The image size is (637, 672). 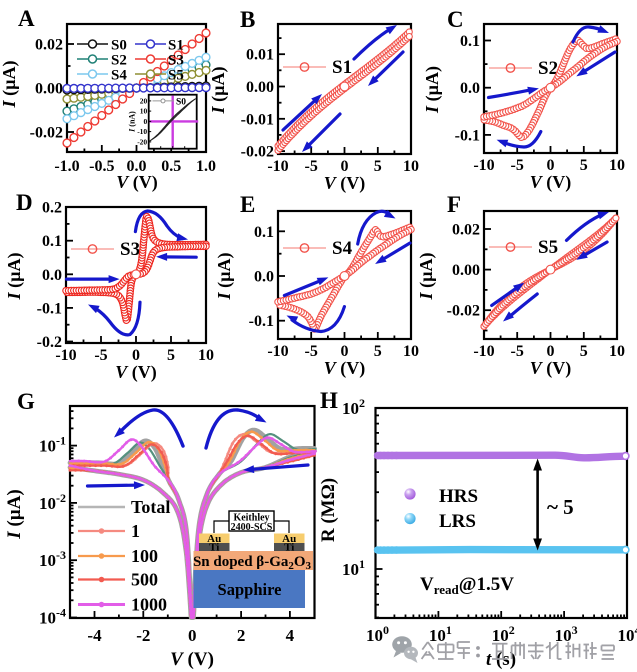 I want to click on svg-text: Ti, so click(x=214, y=548).